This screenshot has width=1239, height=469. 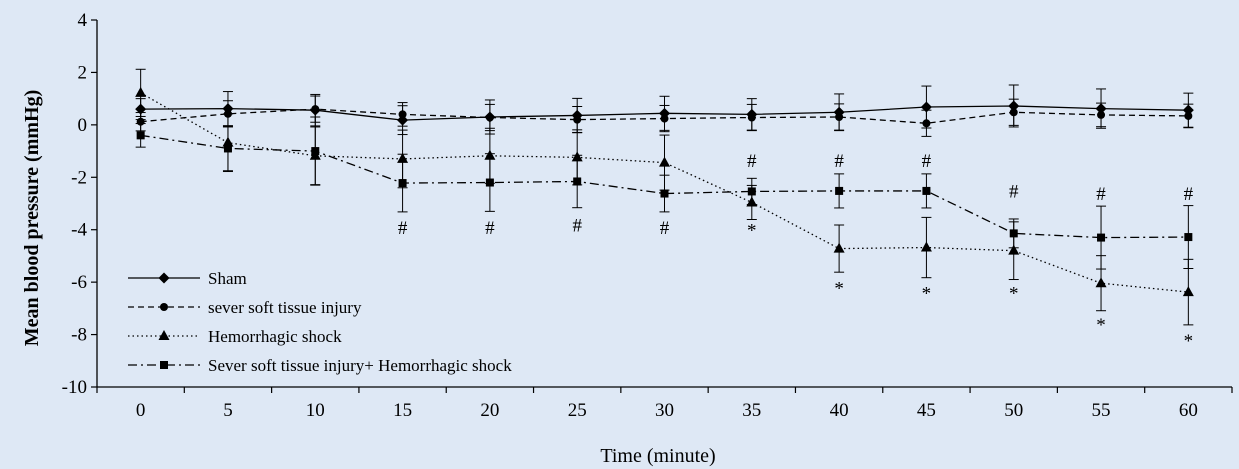 What do you see at coordinates (79, 177) in the screenshot?
I see `y-tick-label: -2` at bounding box center [79, 177].